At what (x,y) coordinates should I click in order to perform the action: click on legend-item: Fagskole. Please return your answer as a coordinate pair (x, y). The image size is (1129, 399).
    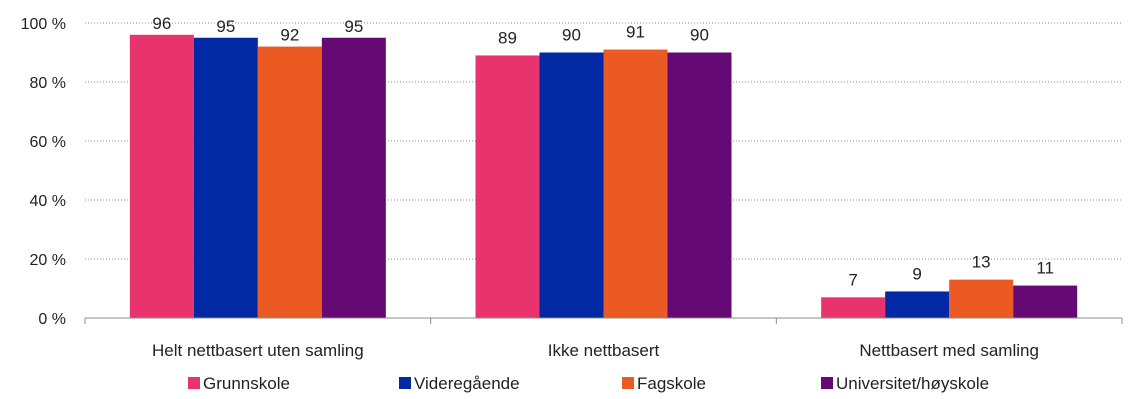
    Looking at the image, I should click on (664, 383).